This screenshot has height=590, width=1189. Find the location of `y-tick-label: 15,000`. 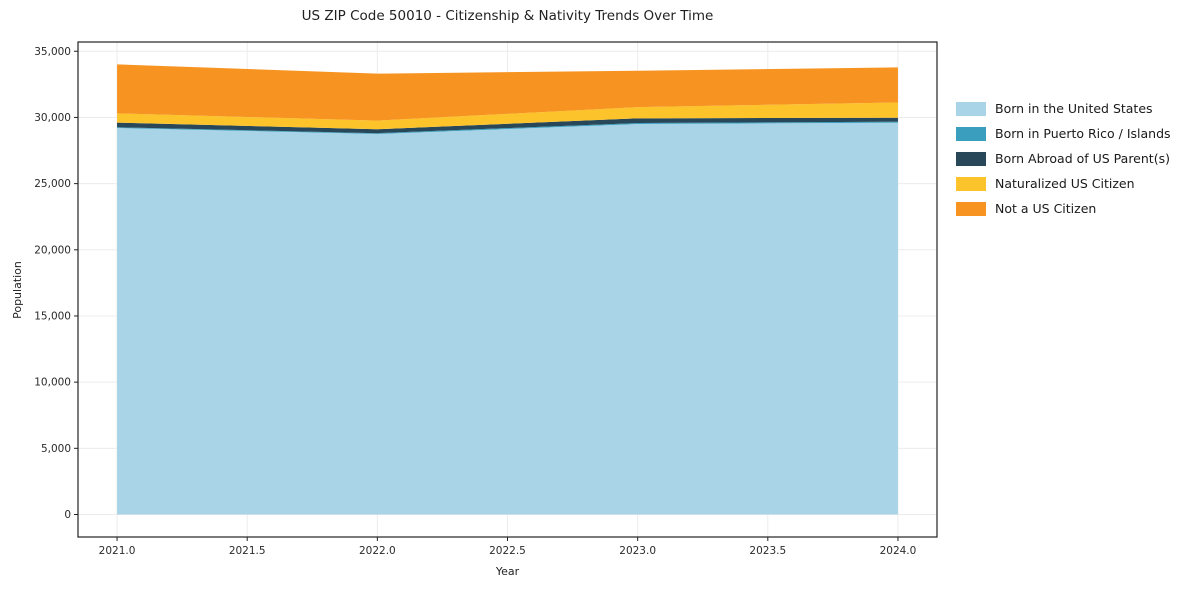

y-tick-label: 15,000 is located at coordinates (52, 316).